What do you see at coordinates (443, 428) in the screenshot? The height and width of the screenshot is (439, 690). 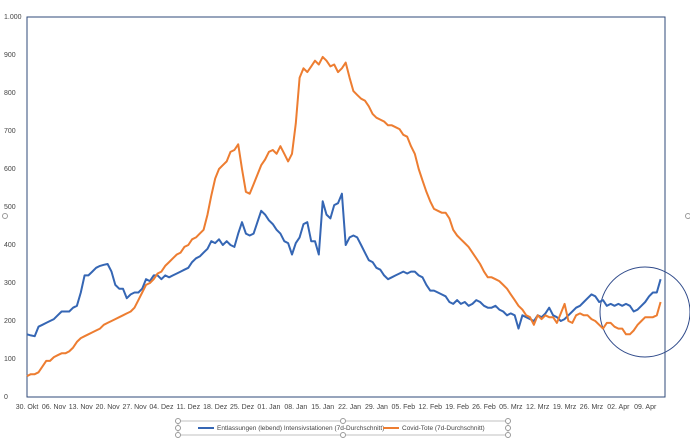 I see `legend-label: Covid-Tote (7d-Durchschnitt)` at bounding box center [443, 428].